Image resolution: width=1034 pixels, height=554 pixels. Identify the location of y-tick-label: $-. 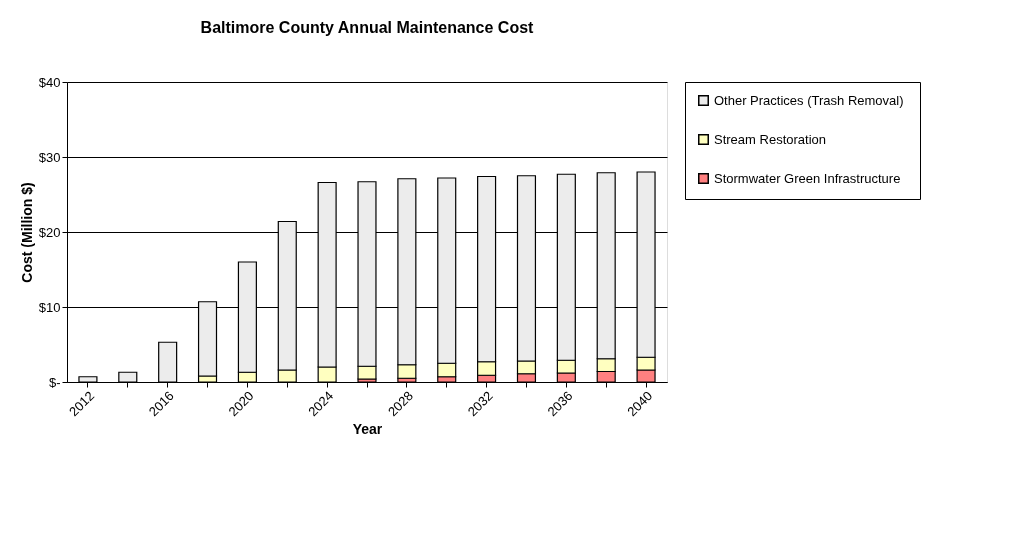
(54, 382).